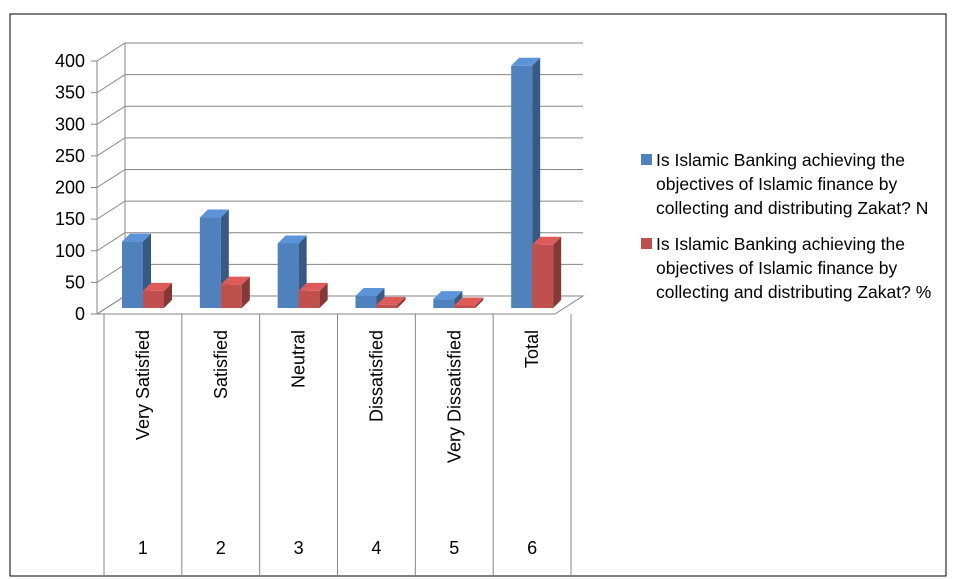 The width and height of the screenshot is (957, 579). Describe the element at coordinates (221, 548) in the screenshot. I see `x-group-label: 2` at that location.